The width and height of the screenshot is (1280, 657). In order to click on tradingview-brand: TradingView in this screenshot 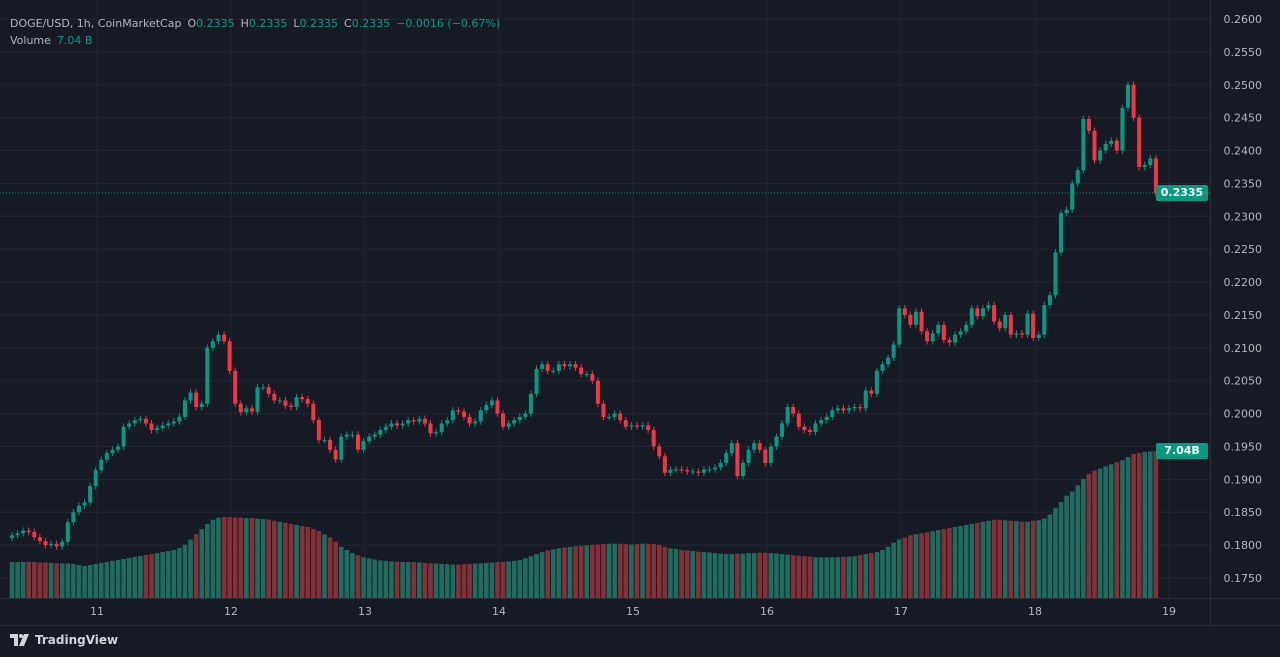, I will do `click(64, 640)`.